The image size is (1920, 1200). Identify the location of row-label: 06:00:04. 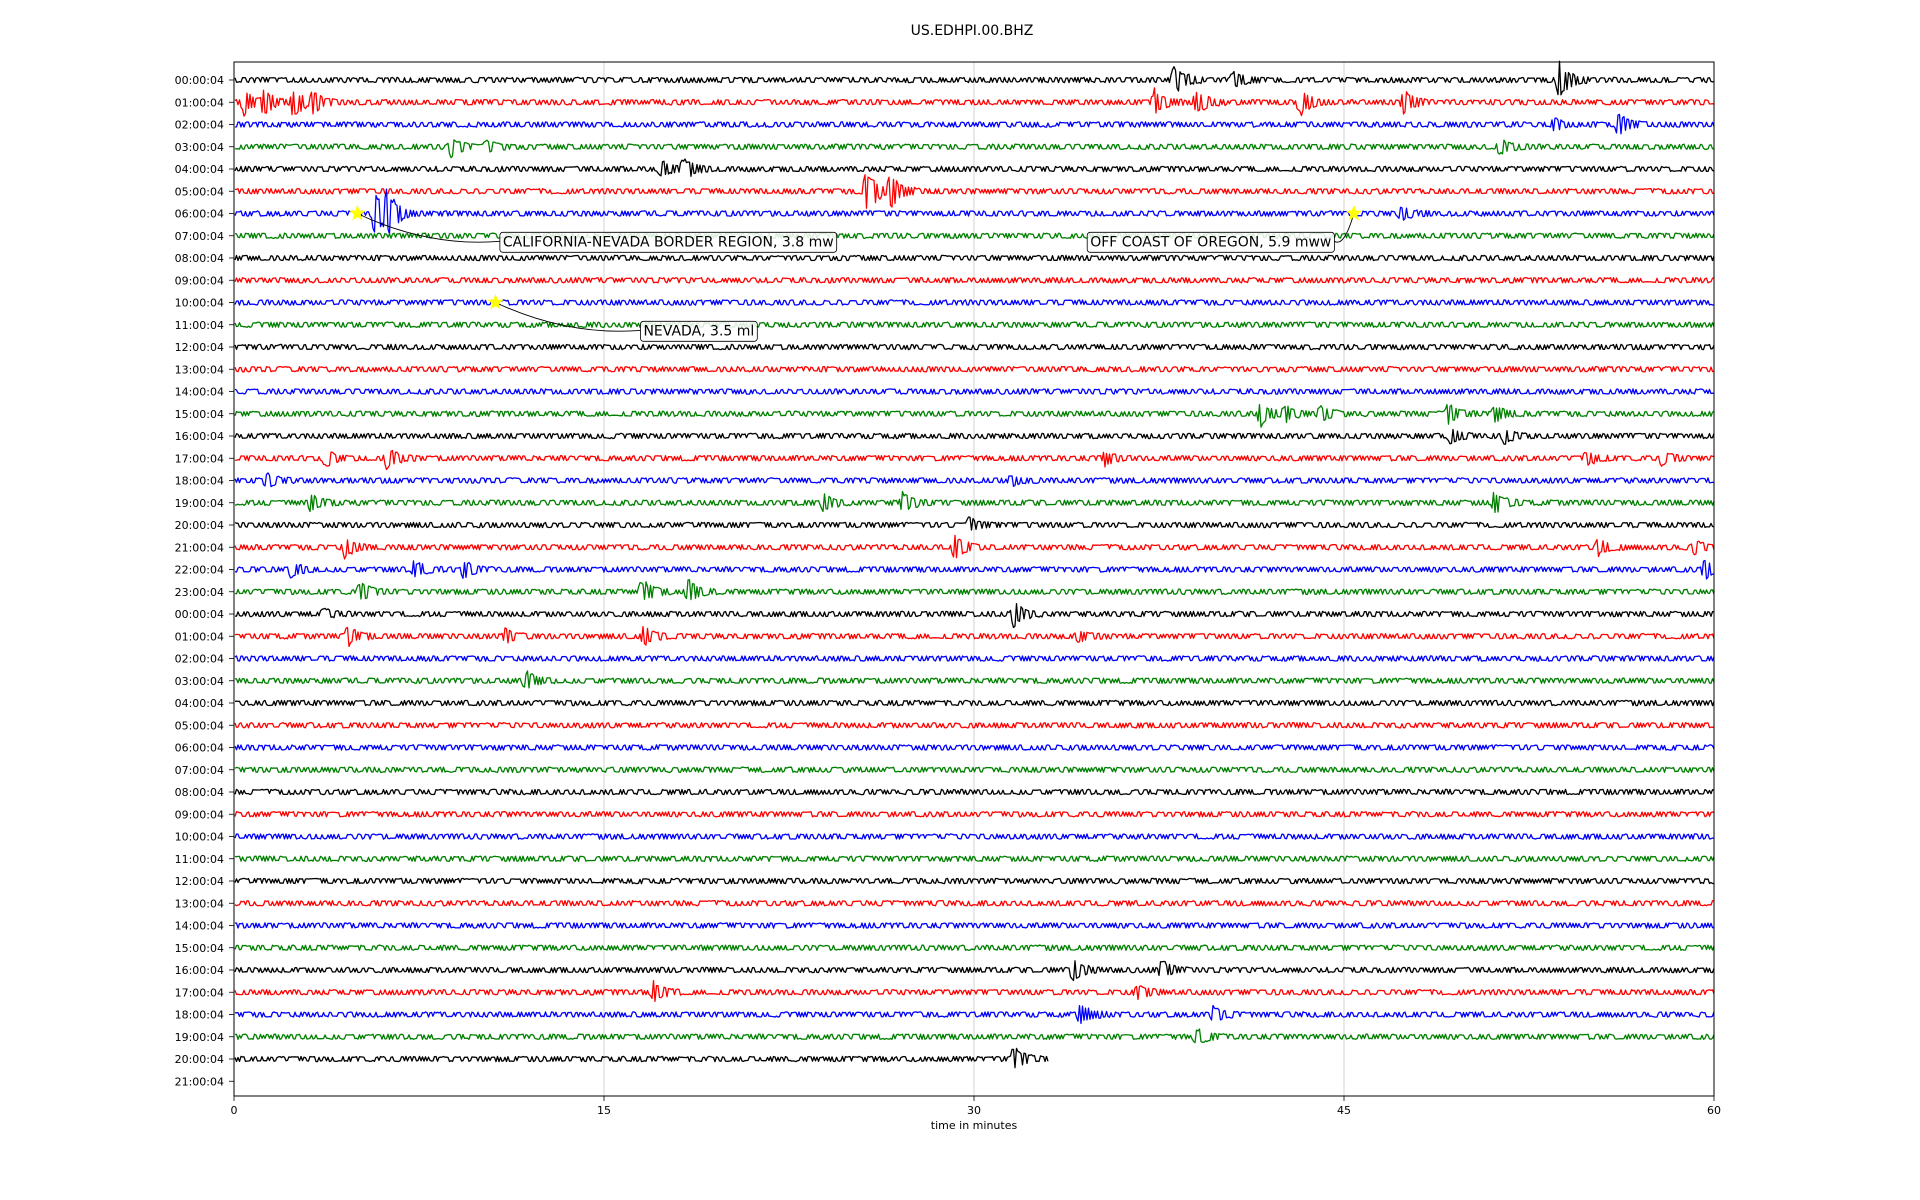
(199, 214).